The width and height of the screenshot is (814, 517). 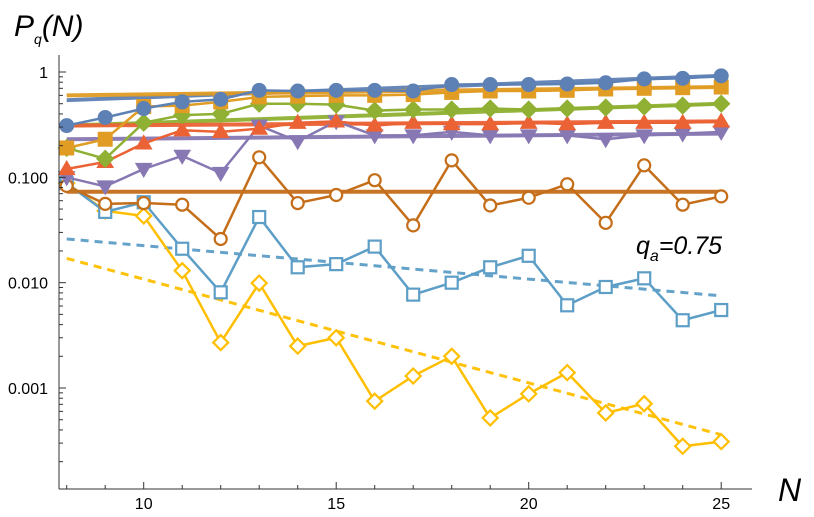 What do you see at coordinates (28, 178) in the screenshot?
I see `y-tick-label: 0.100` at bounding box center [28, 178].